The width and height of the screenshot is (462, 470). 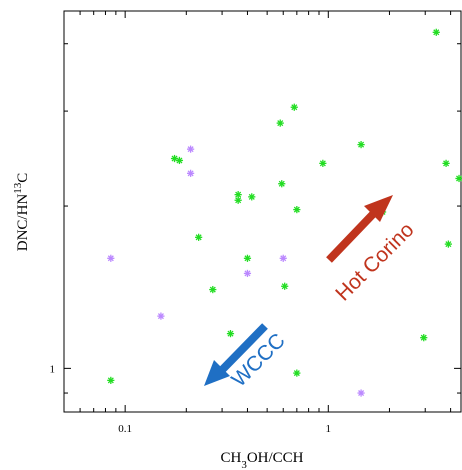 What do you see at coordinates (329, 429) in the screenshot?
I see `x-tick-label: 1` at bounding box center [329, 429].